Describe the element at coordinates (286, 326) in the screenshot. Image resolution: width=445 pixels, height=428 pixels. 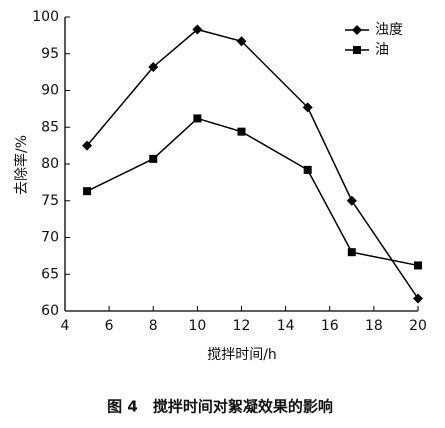
I see `x-tick-label: 14` at that location.